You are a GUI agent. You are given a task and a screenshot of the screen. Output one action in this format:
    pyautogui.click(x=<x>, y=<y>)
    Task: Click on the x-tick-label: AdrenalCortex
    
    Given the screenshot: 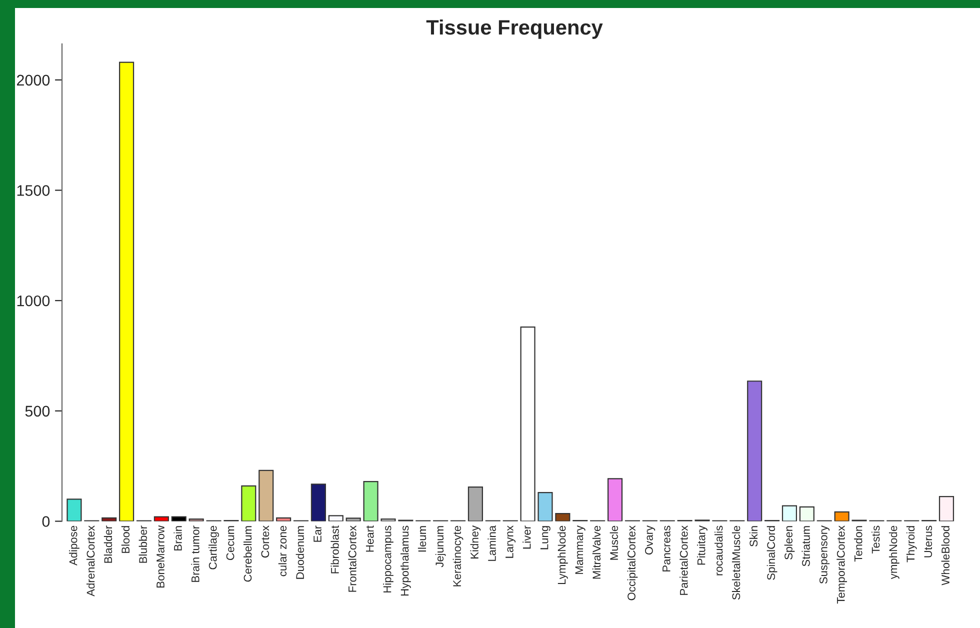 What is the action you would take?
    pyautogui.click(x=90, y=561)
    